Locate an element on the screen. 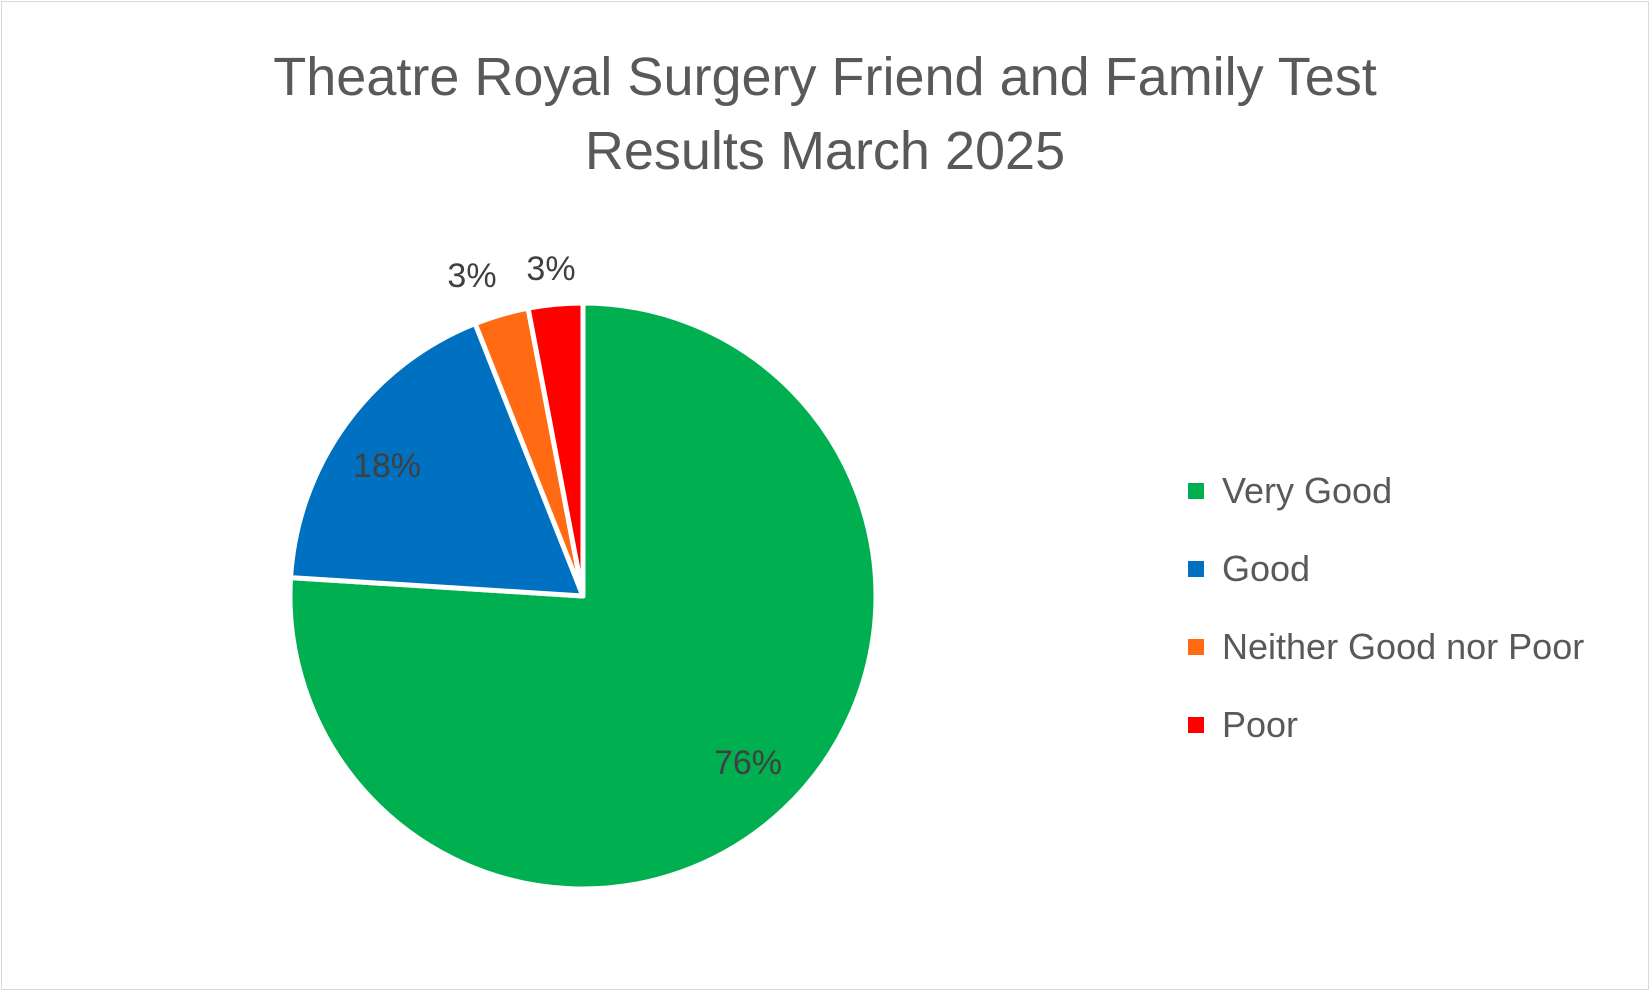  legend-swatch-neither is located at coordinates (1196, 647).